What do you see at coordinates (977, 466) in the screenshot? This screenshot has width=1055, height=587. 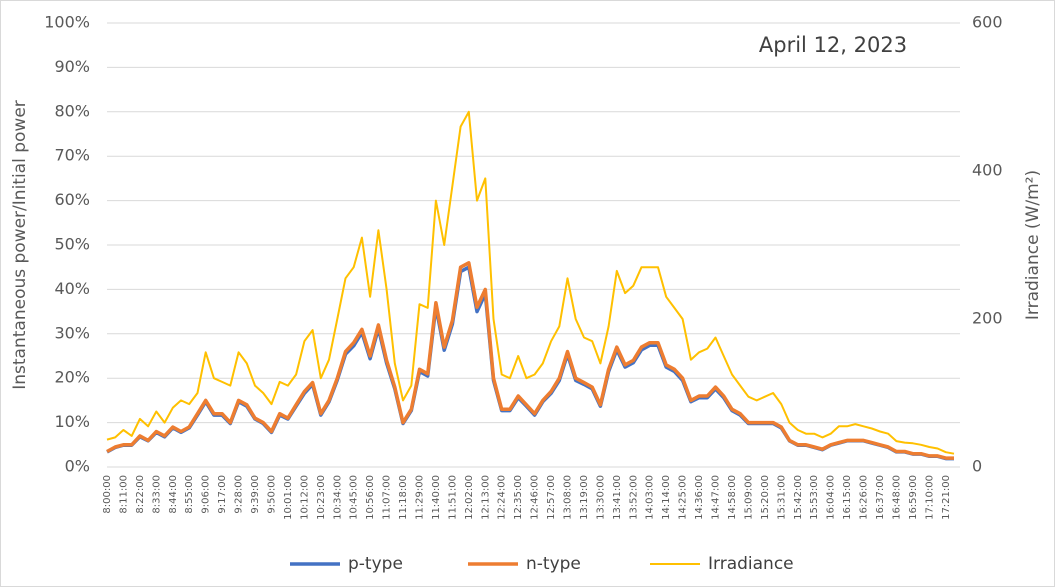 I see `y2-tick-label: 0` at bounding box center [977, 466].